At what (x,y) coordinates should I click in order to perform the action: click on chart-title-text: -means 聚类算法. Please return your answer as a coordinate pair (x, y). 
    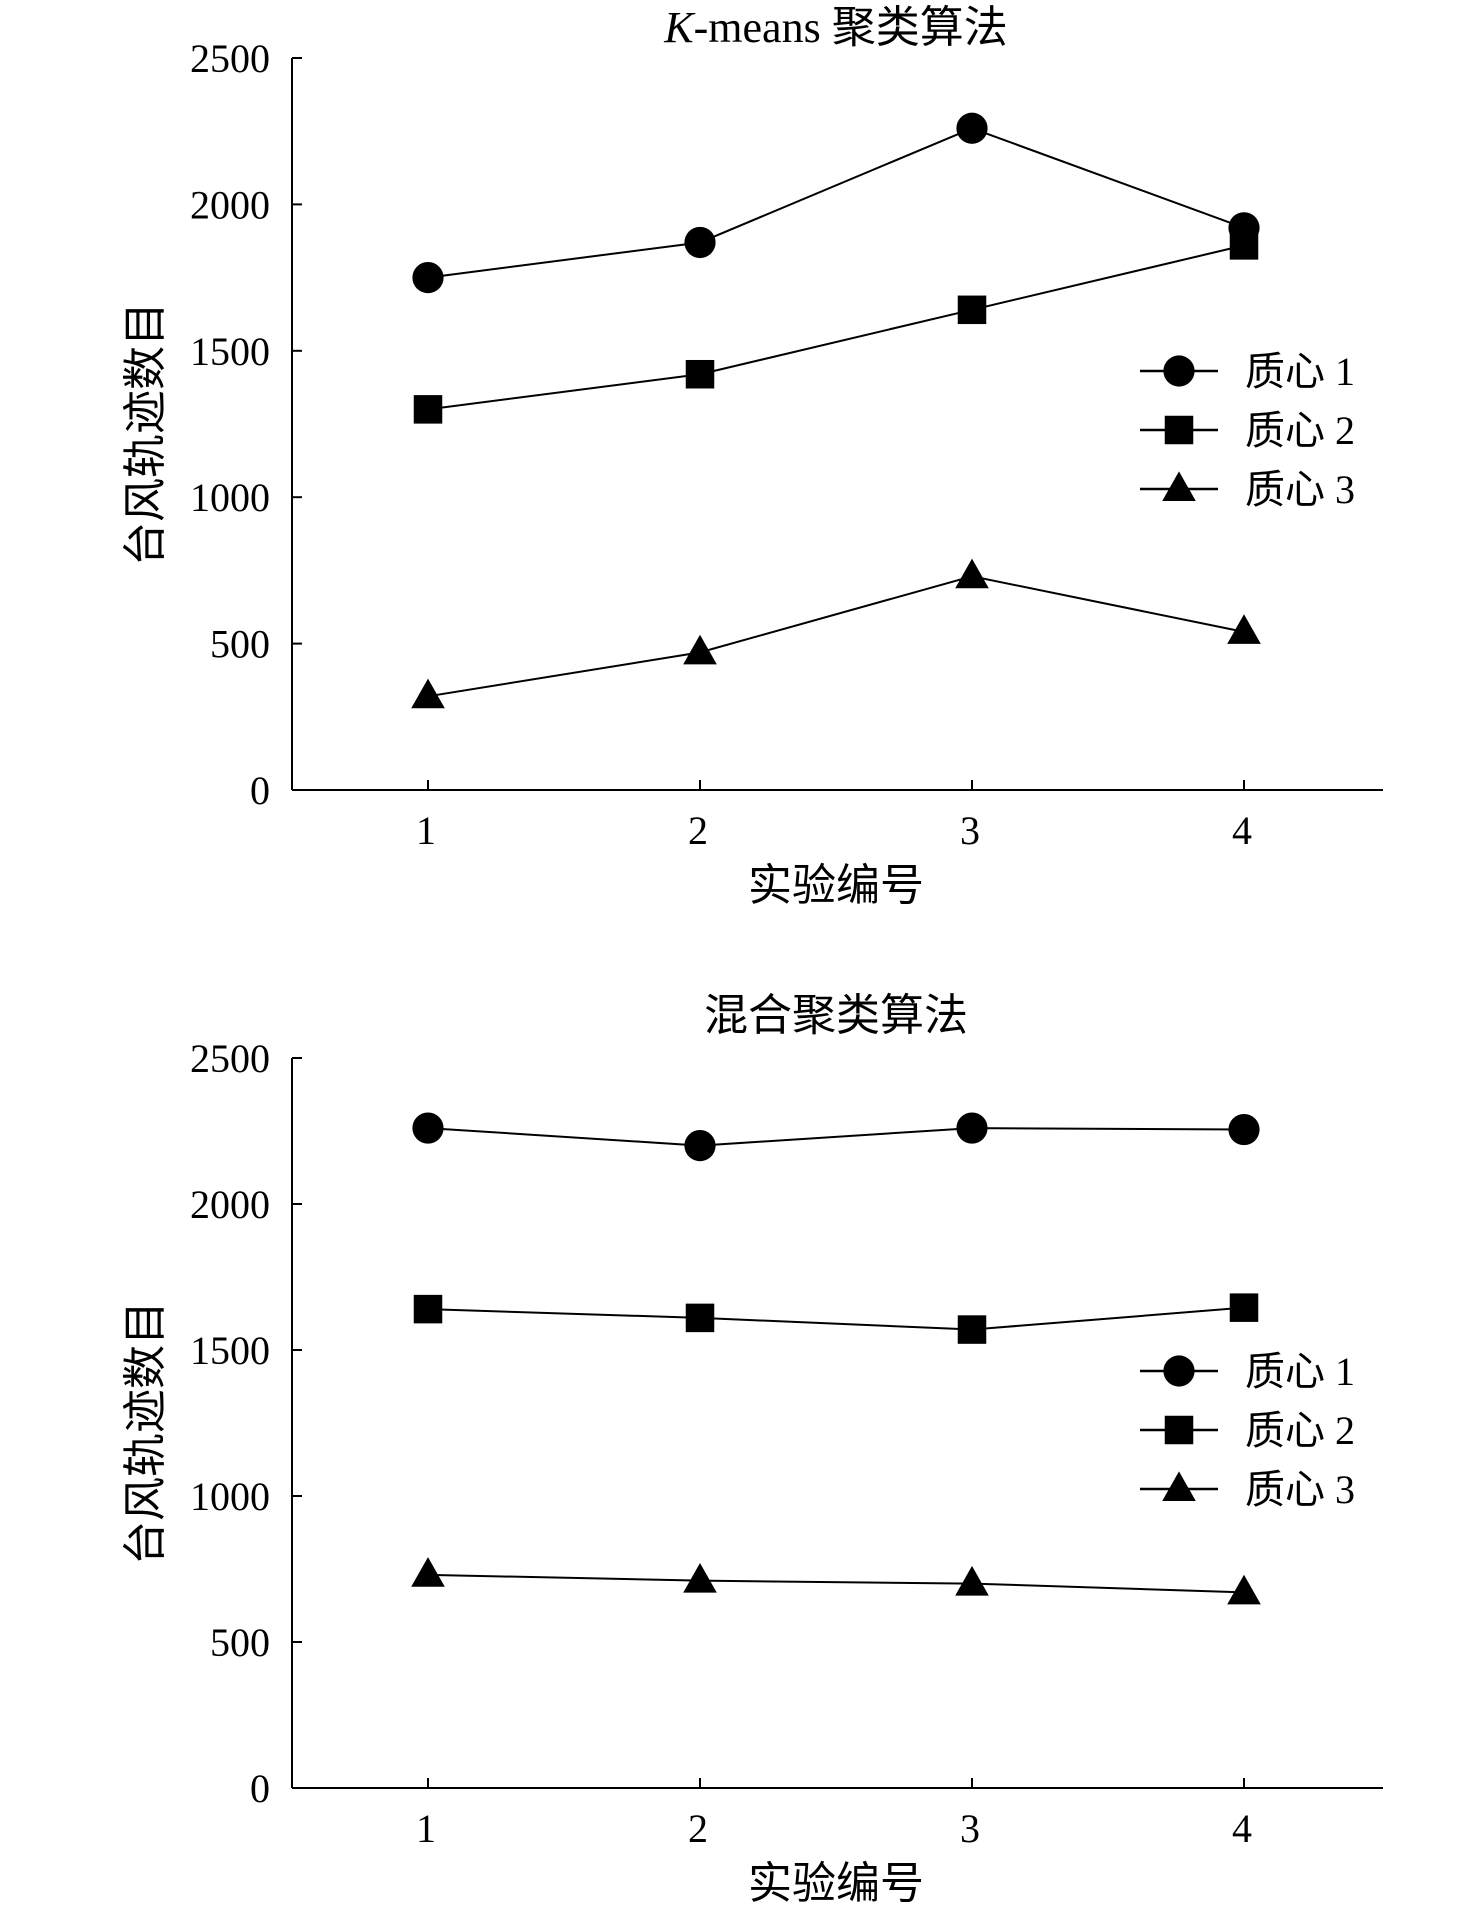
    Looking at the image, I should click on (851, 27).